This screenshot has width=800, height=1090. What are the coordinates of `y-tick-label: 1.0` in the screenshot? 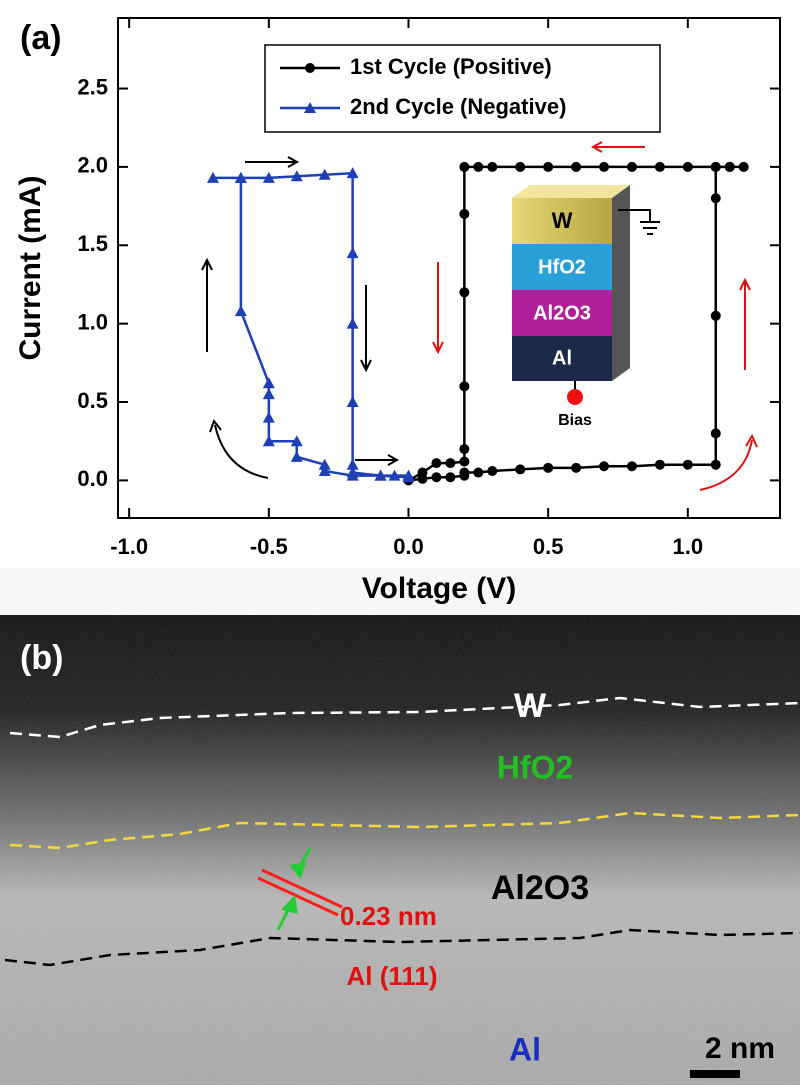 It's located at (92, 321).